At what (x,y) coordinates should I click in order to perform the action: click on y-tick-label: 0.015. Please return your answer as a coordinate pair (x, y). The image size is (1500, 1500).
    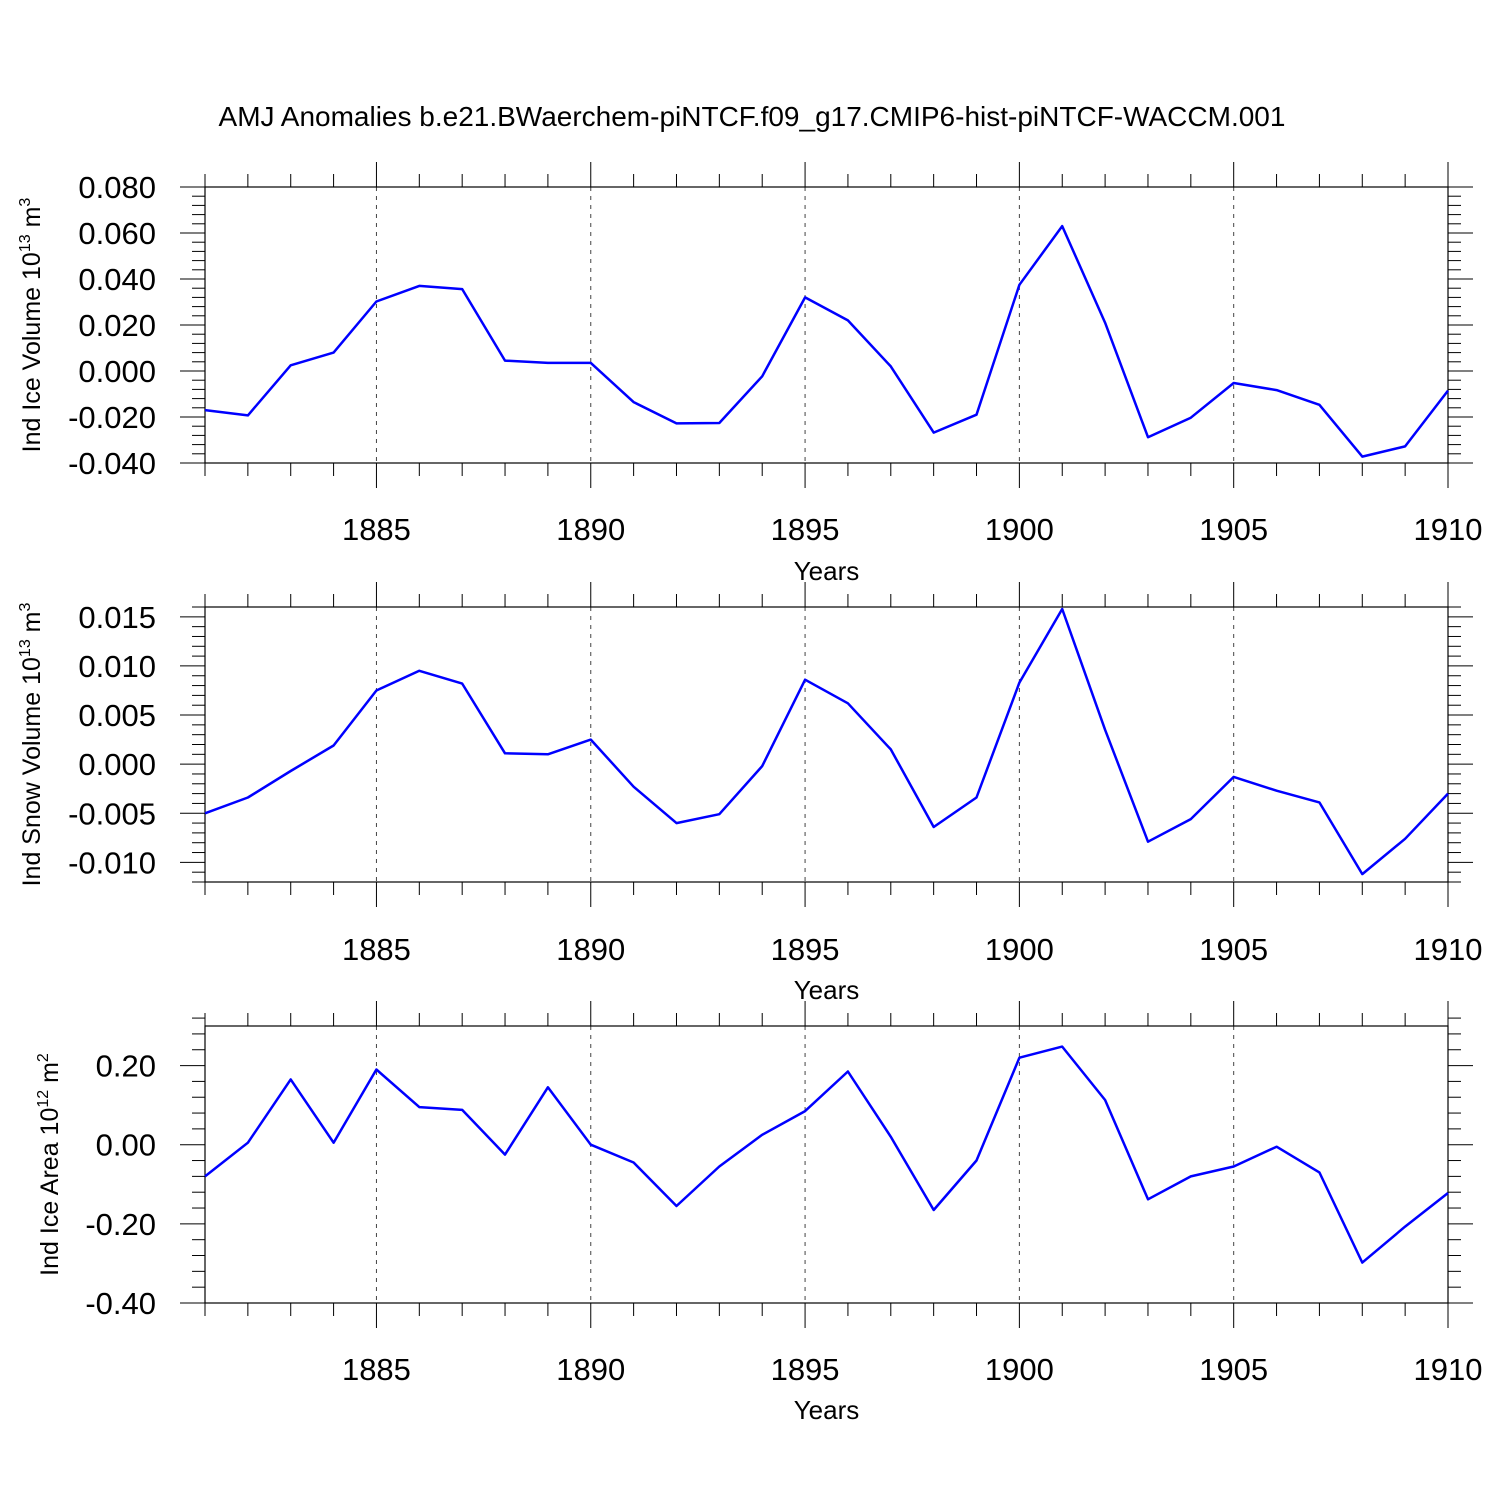
    Looking at the image, I should click on (117, 617).